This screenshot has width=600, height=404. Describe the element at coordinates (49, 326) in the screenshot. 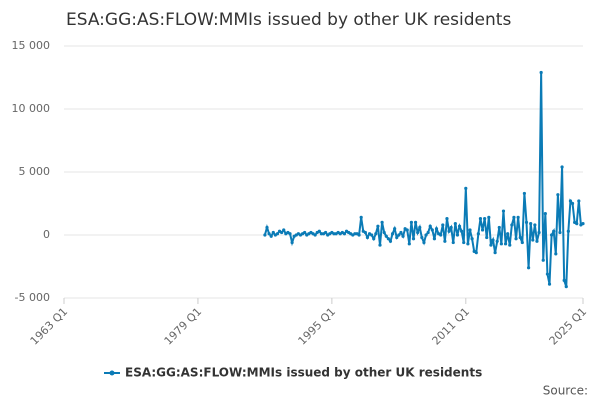

I see `x-tick-label: 1963 Q1` at that location.